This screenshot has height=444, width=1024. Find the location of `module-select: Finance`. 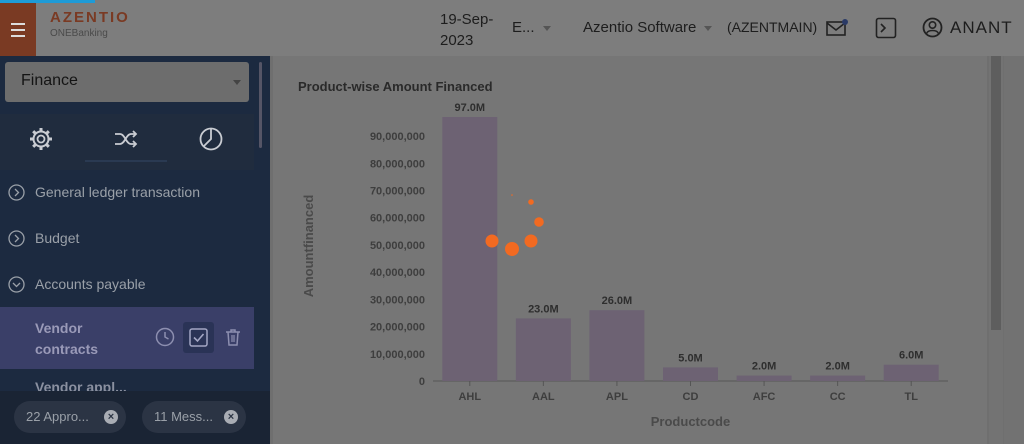

module-select: Finance is located at coordinates (127, 82).